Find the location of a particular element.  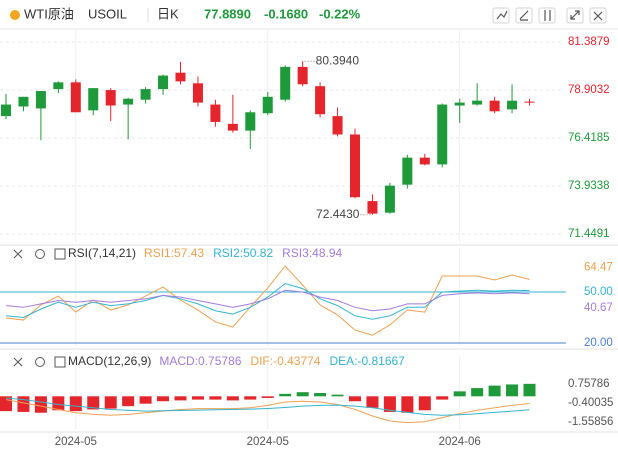

price-change: -0.1680 is located at coordinates (286, 13).